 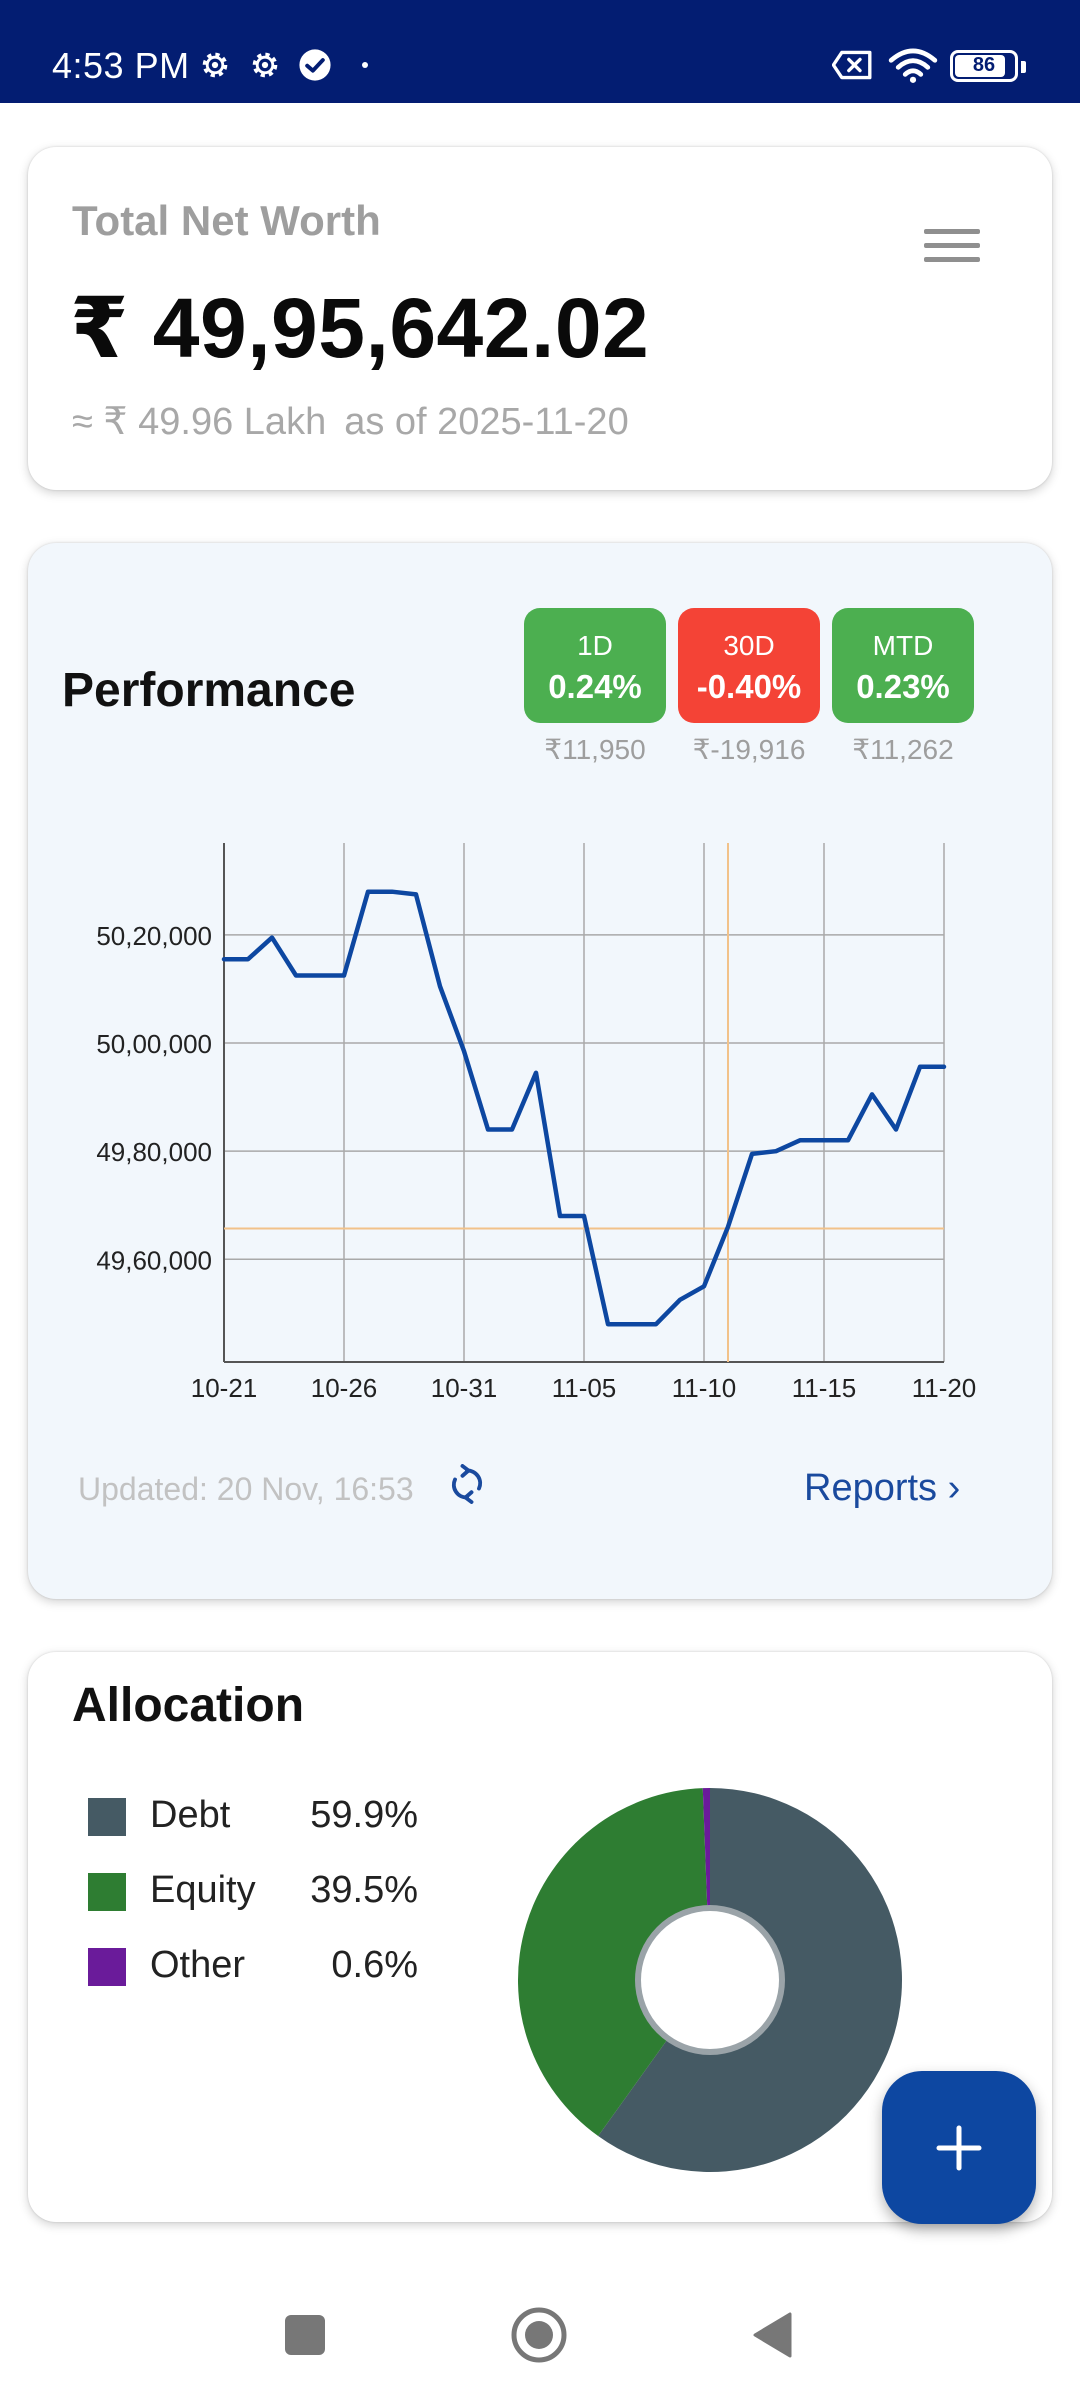 What do you see at coordinates (595, 645) in the screenshot?
I see `badge-1d-label: 1D` at bounding box center [595, 645].